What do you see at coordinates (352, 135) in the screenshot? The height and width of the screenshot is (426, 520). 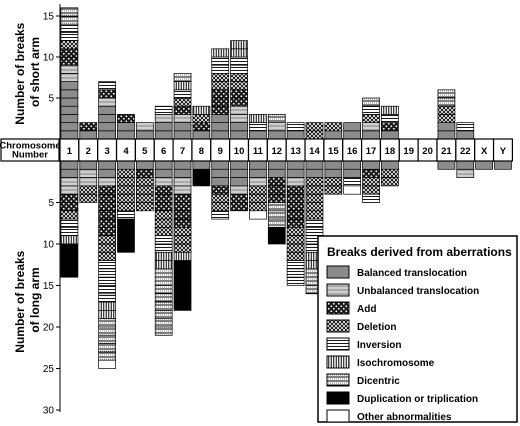 I see `short-arm-segment-chr16-balanced` at bounding box center [352, 135].